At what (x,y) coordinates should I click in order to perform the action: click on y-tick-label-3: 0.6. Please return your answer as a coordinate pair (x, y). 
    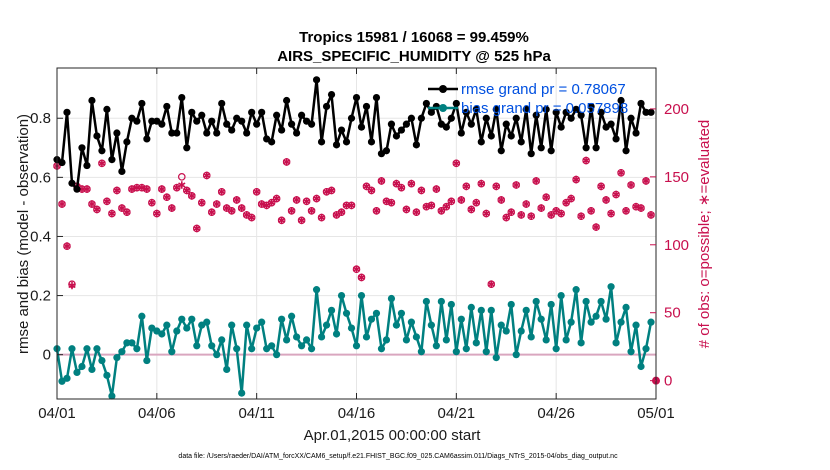
    Looking at the image, I should click on (40, 177).